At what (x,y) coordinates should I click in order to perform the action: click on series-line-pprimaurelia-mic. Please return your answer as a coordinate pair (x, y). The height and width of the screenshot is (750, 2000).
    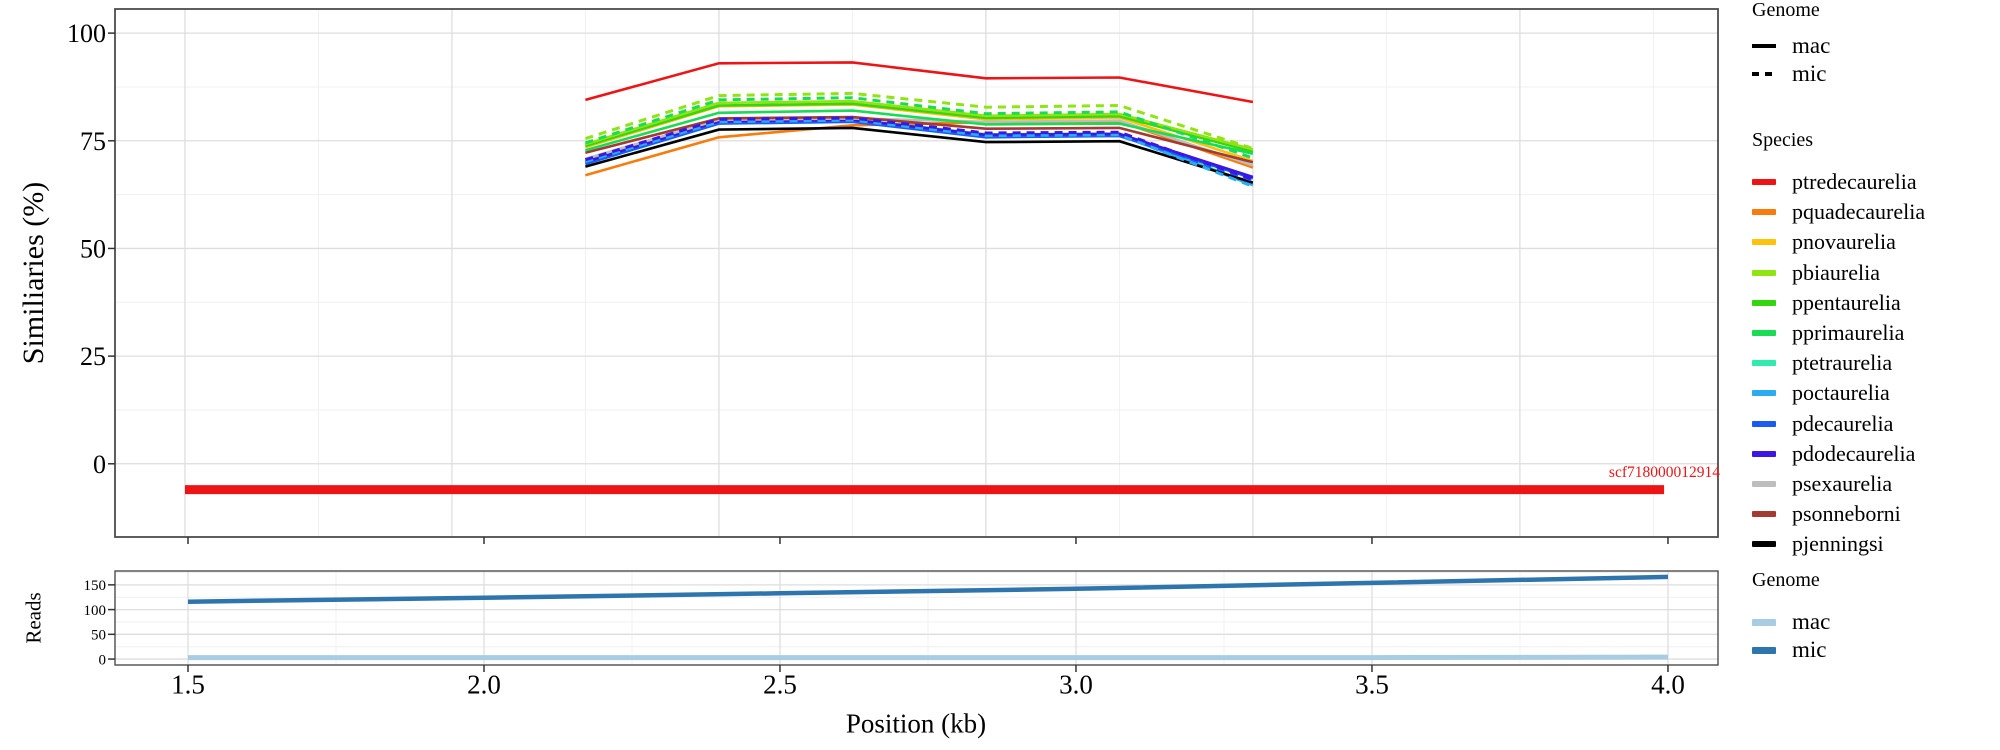
    Looking at the image, I should click on (919, 128).